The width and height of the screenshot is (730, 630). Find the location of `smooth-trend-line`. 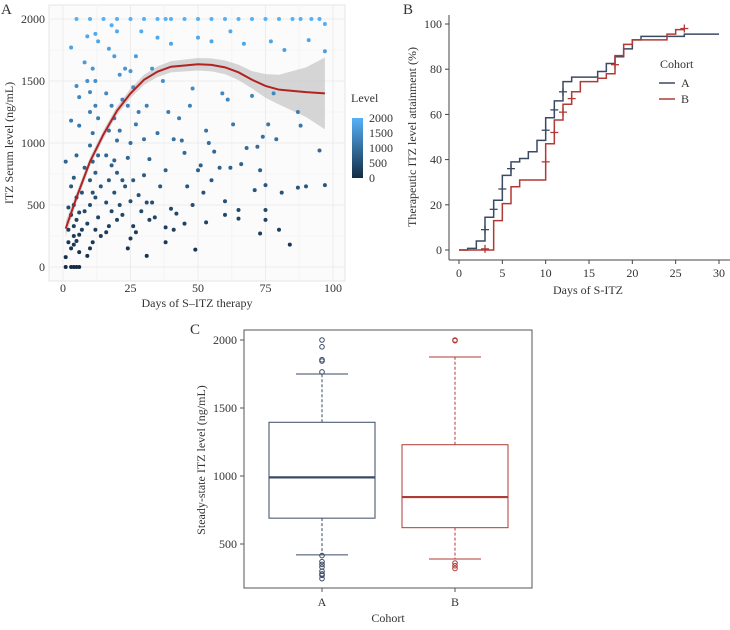

smooth-trend-line is located at coordinates (194, 146).